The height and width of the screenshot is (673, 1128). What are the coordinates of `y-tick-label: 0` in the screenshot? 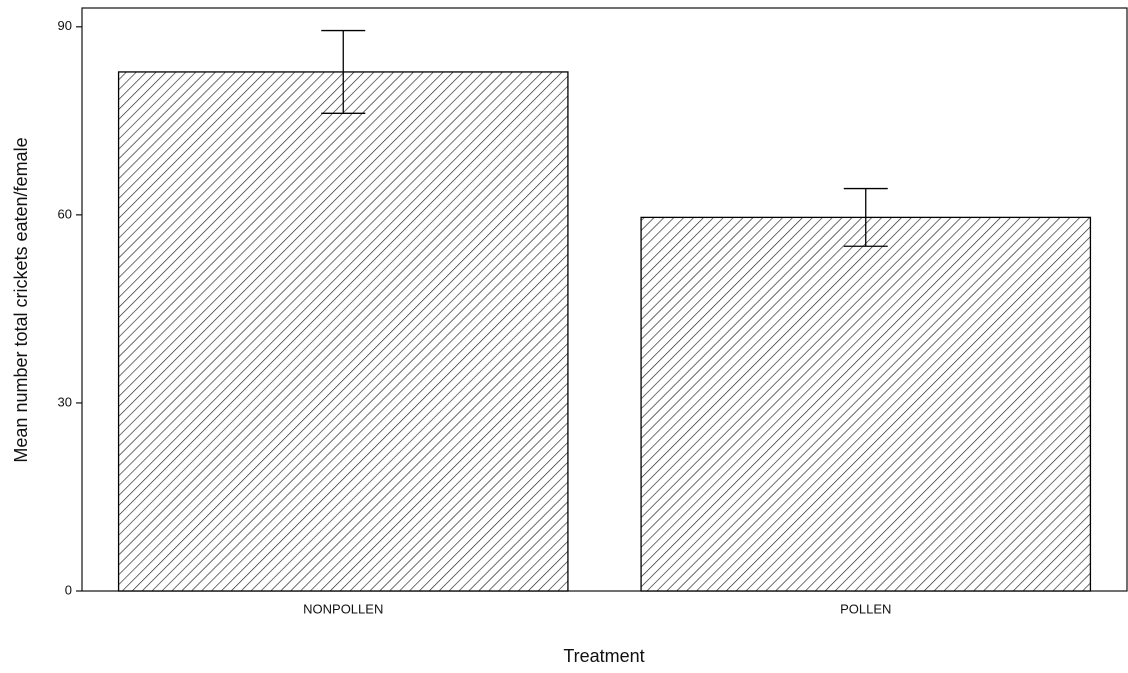 It's located at (68, 589).